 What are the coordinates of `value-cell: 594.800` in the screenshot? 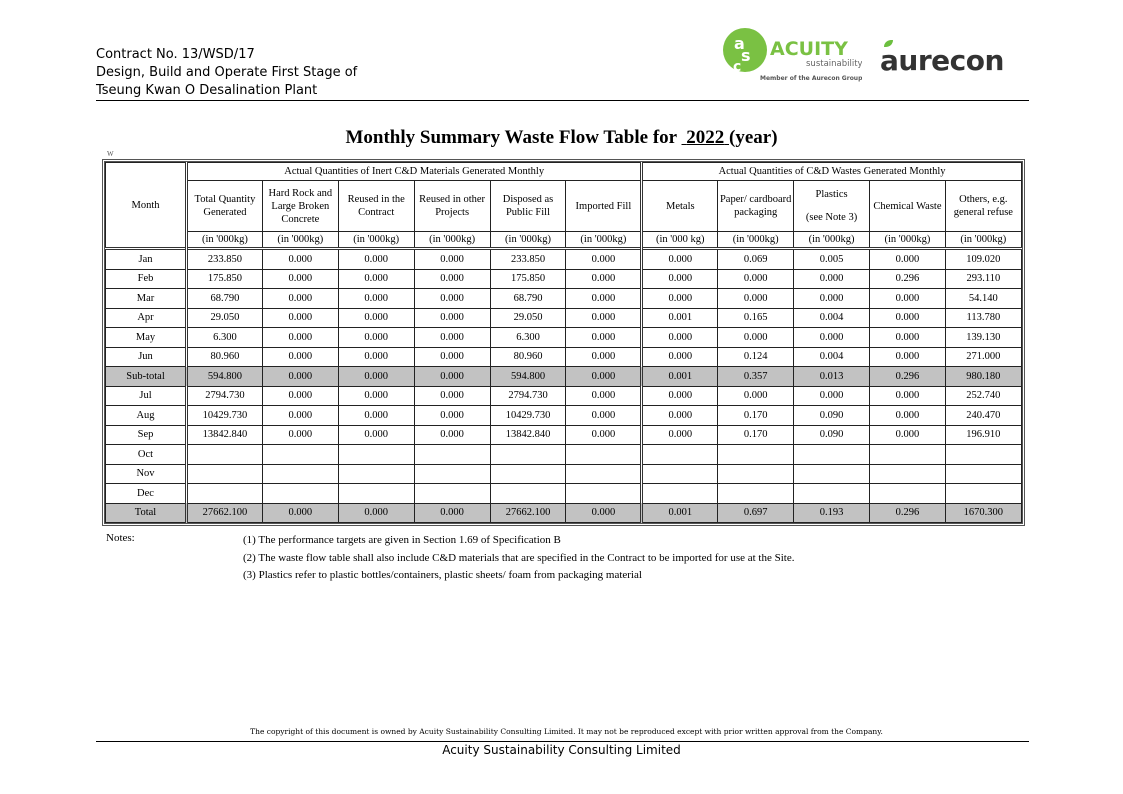 It's located at (224, 376).